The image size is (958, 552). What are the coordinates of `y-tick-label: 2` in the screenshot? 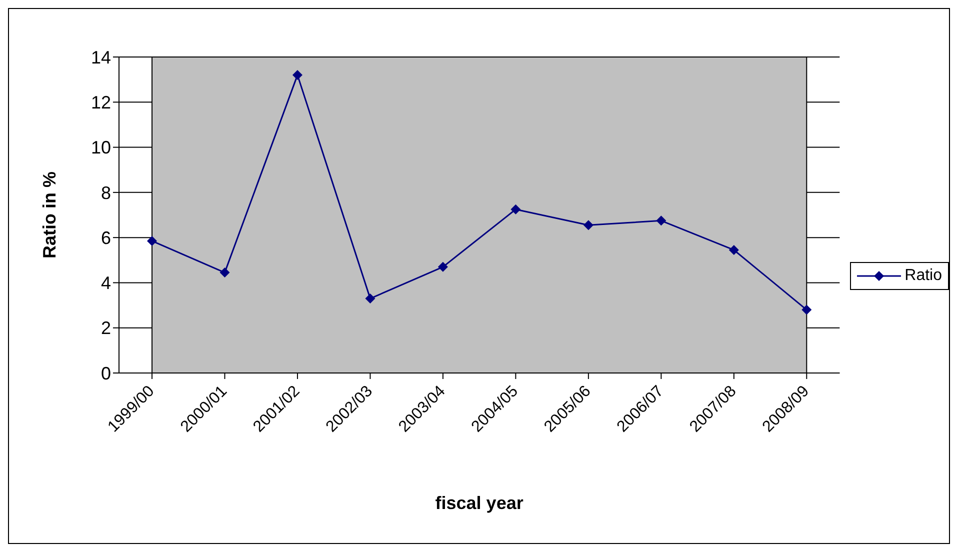 It's located at (105, 328).